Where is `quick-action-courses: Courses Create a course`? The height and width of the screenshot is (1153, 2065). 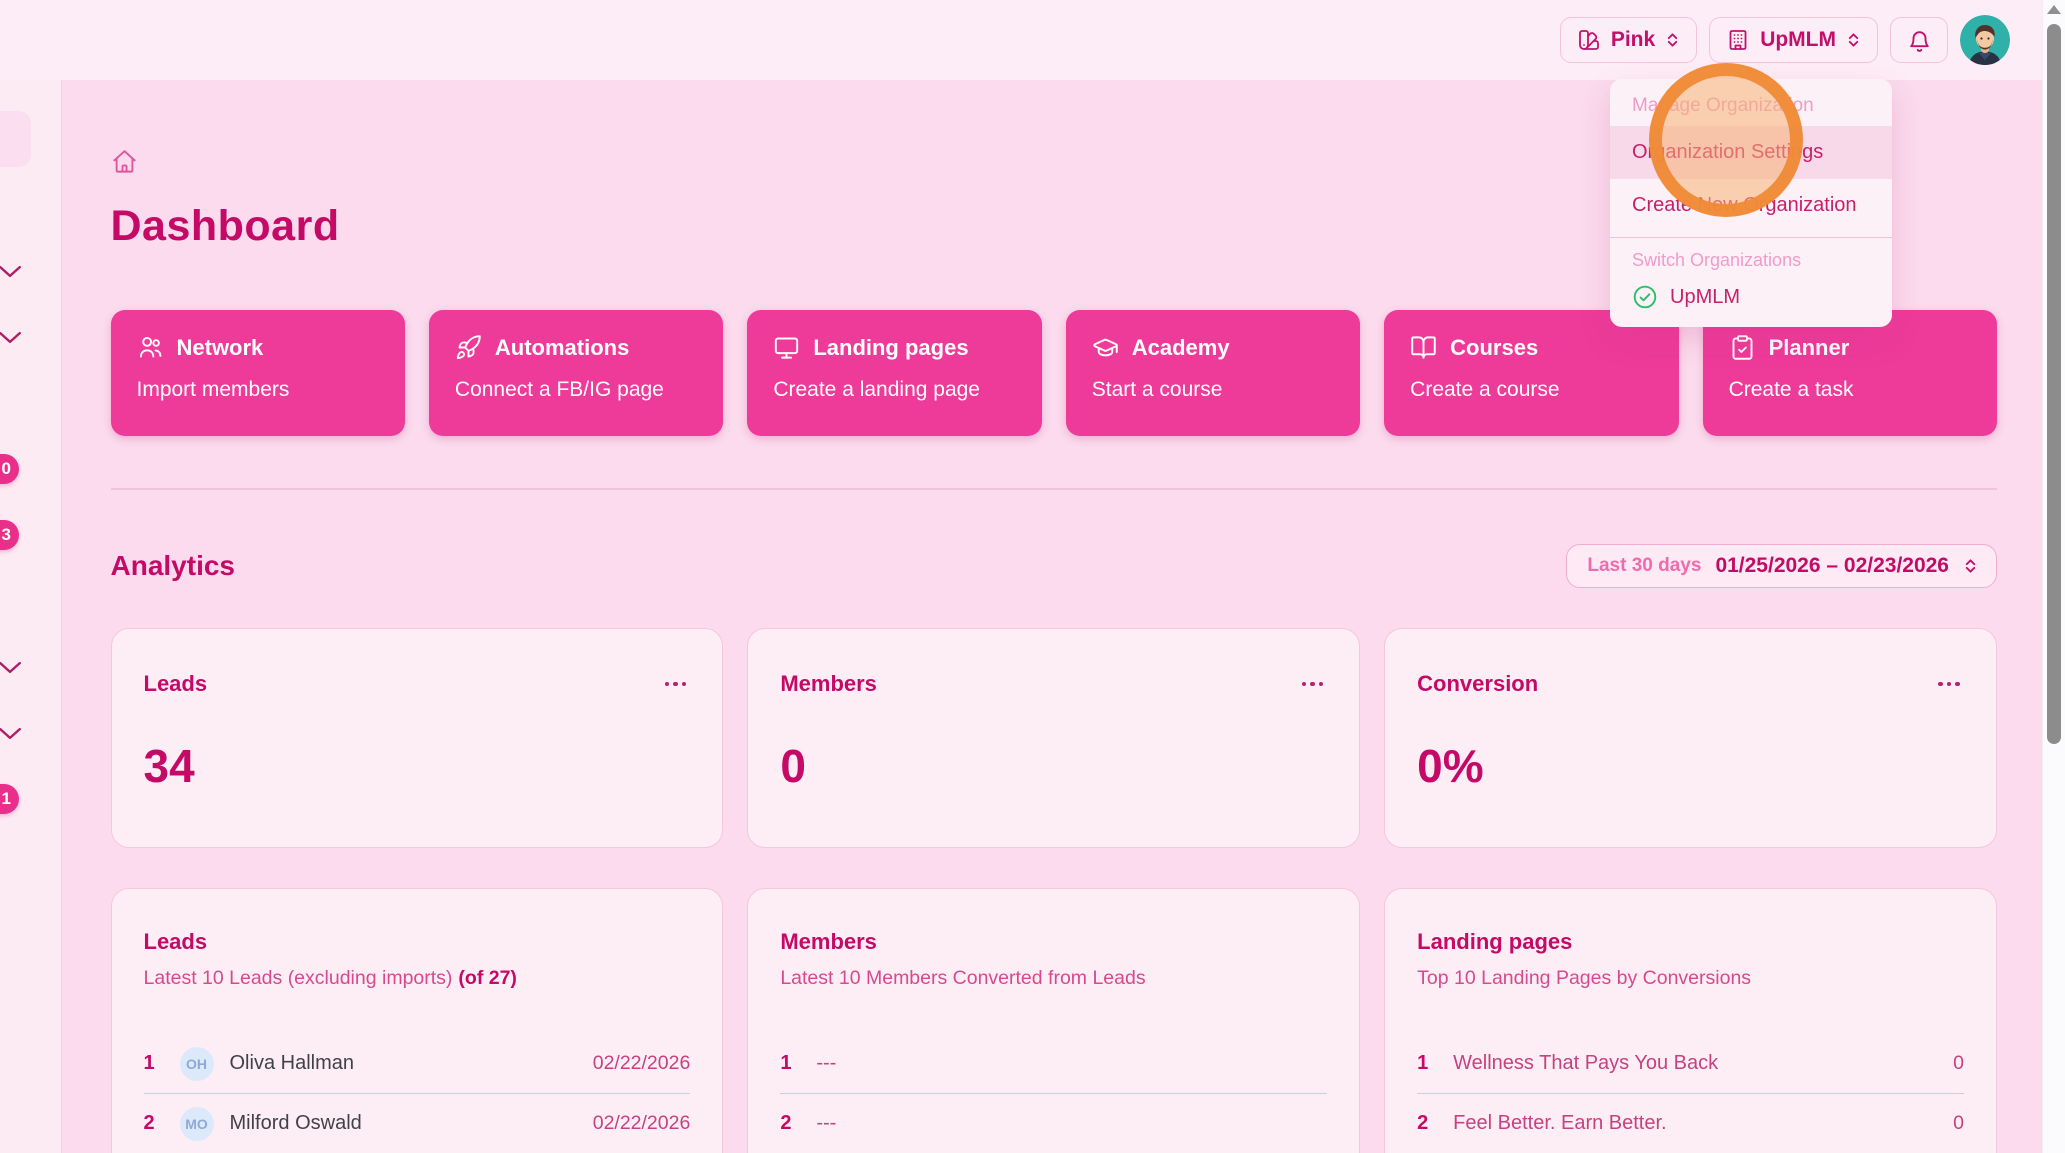
quick-action-courses: Courses Create a course is located at coordinates (1531, 373).